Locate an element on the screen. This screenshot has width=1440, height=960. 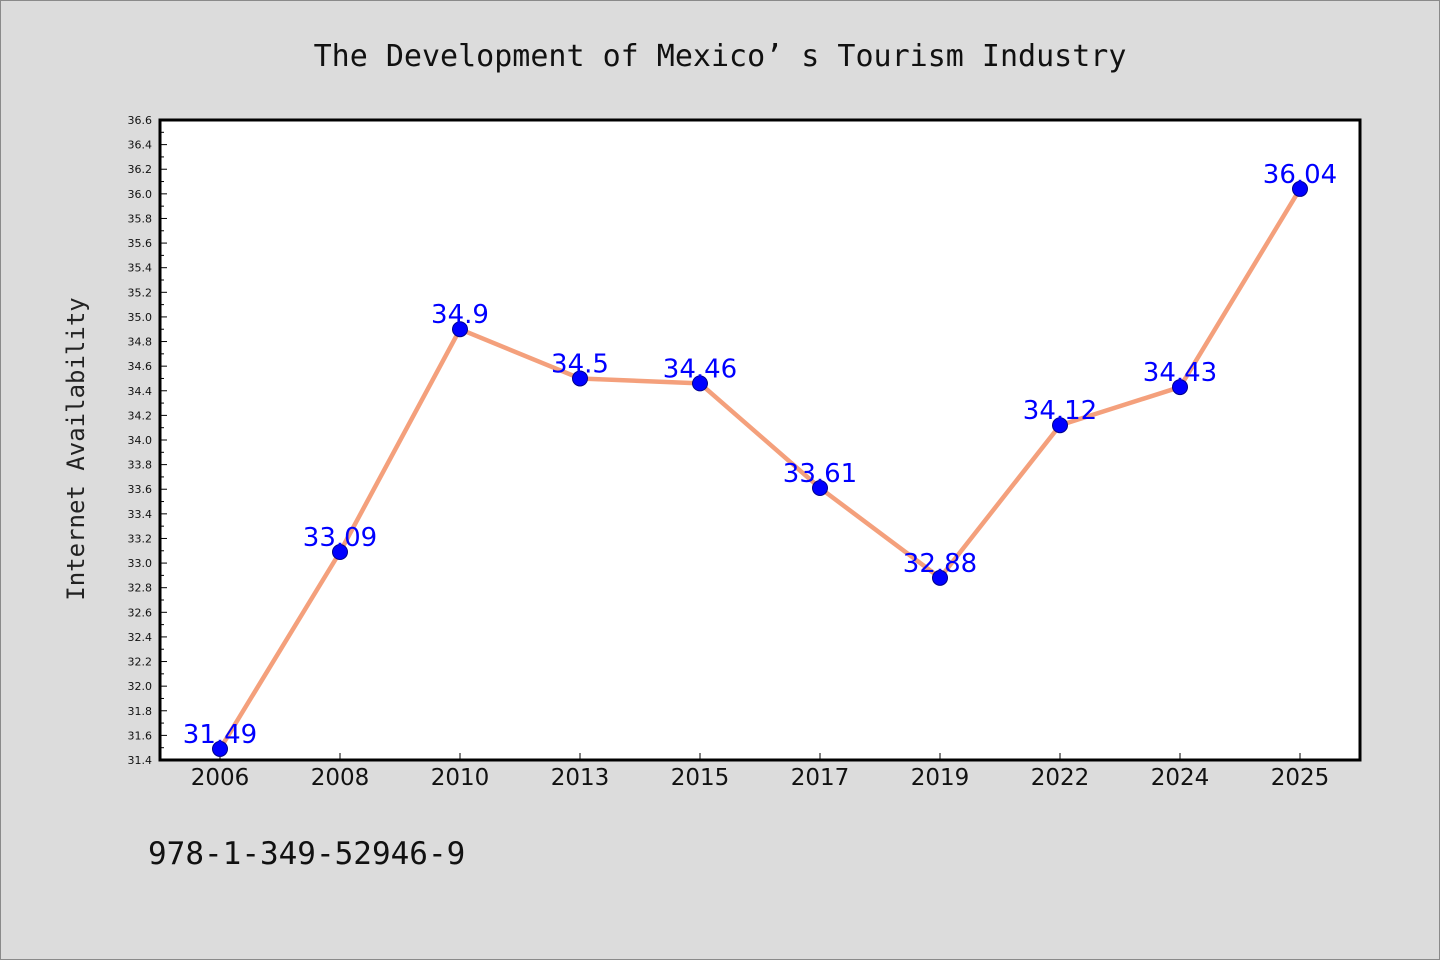
footer-isbn: 978-1-349-52946-9 is located at coordinates (306, 854).